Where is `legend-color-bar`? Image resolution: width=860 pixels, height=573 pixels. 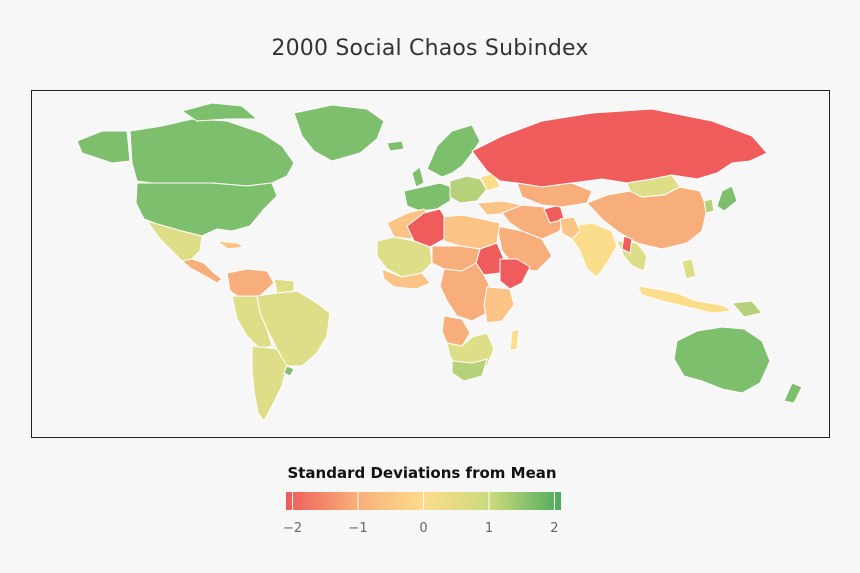
legend-color-bar is located at coordinates (423, 501).